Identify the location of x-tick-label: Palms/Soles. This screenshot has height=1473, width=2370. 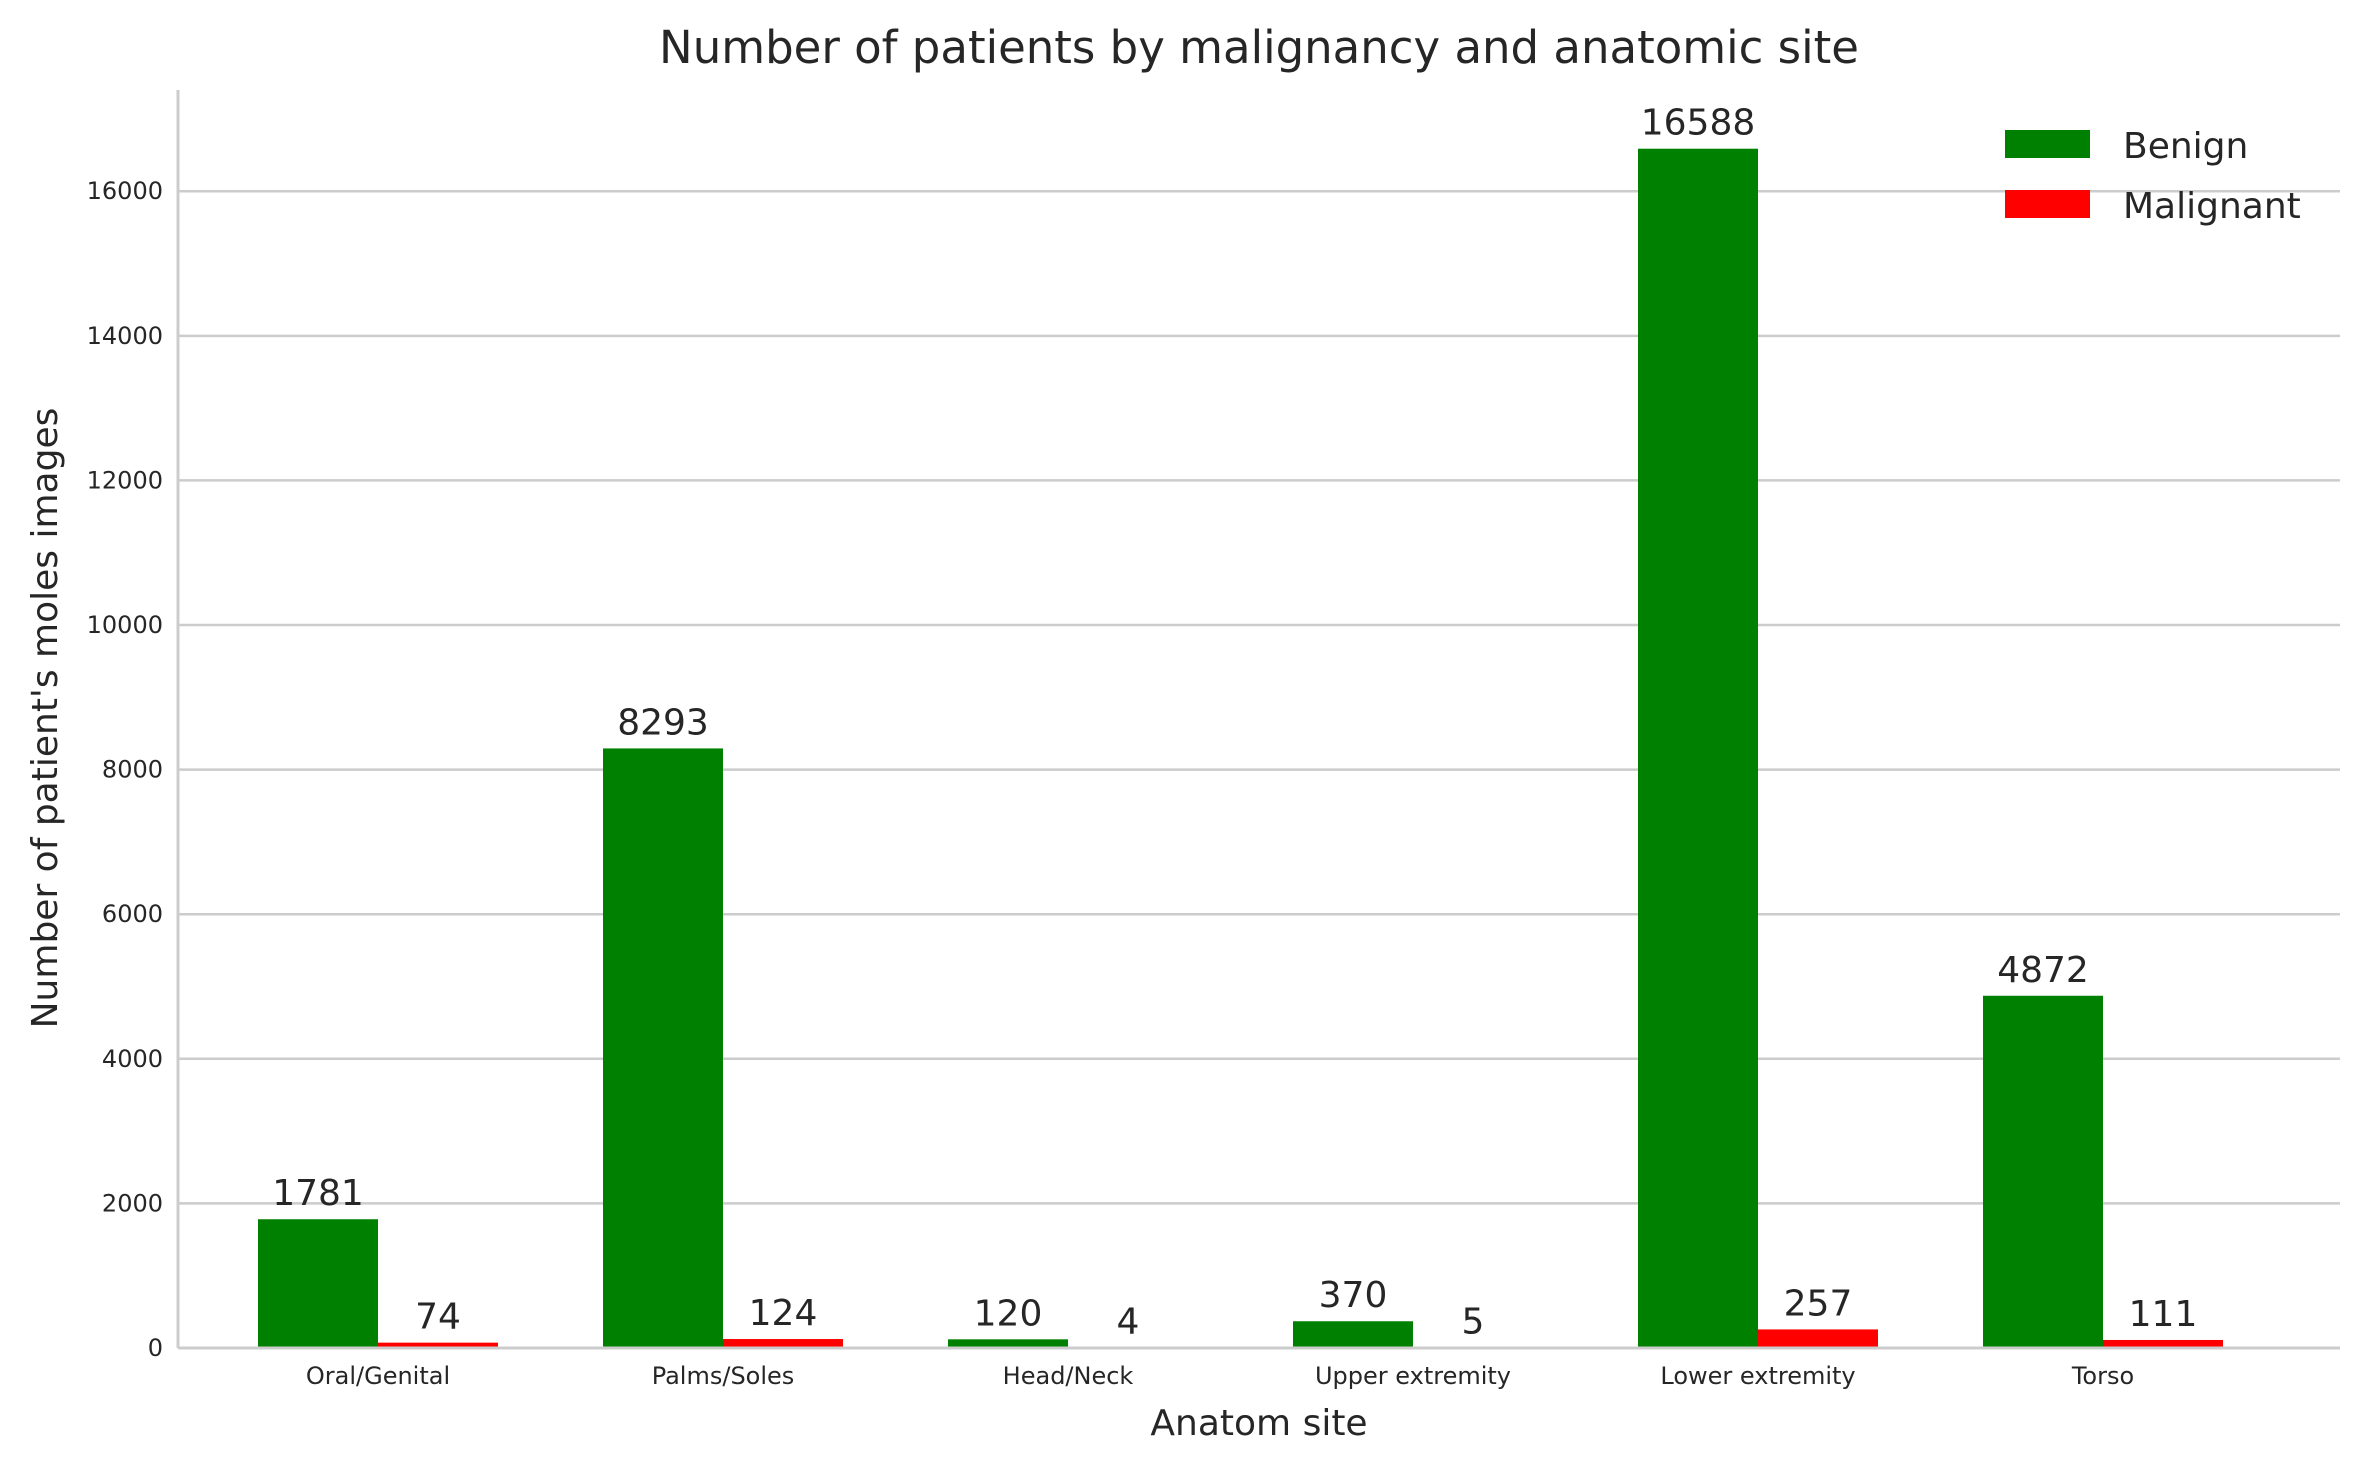
(723, 1376).